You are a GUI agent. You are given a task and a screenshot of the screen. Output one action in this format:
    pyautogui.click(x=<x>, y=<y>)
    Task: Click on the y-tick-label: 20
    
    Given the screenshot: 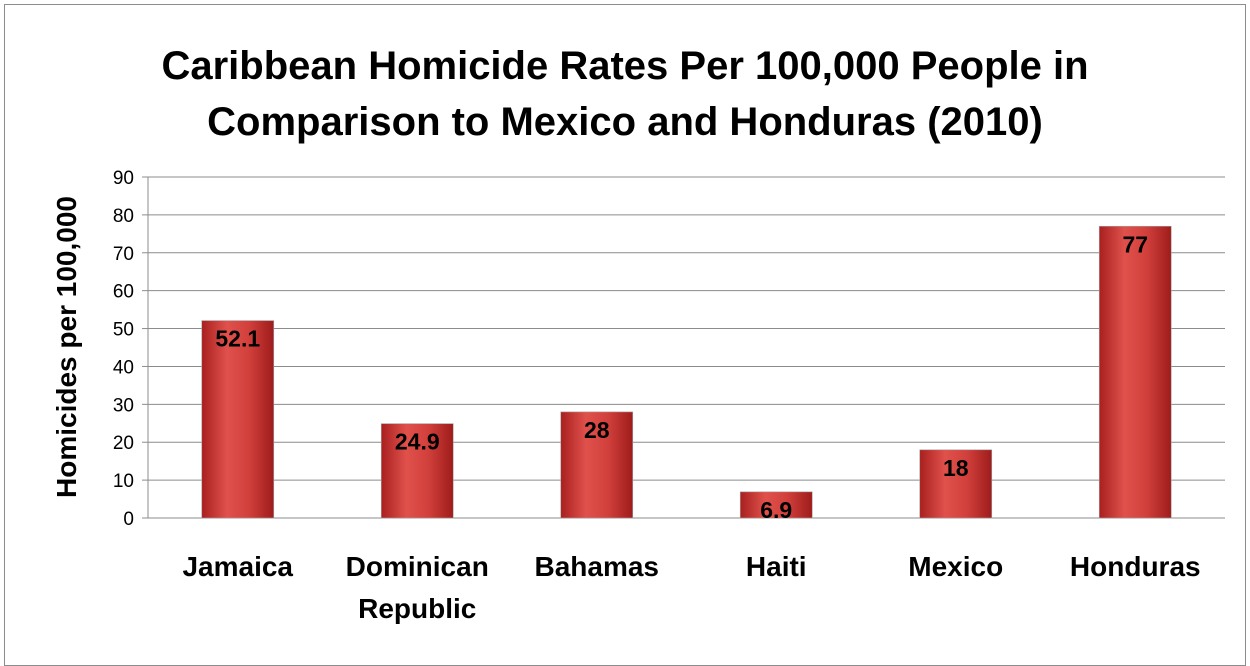 What is the action you would take?
    pyautogui.click(x=123, y=443)
    